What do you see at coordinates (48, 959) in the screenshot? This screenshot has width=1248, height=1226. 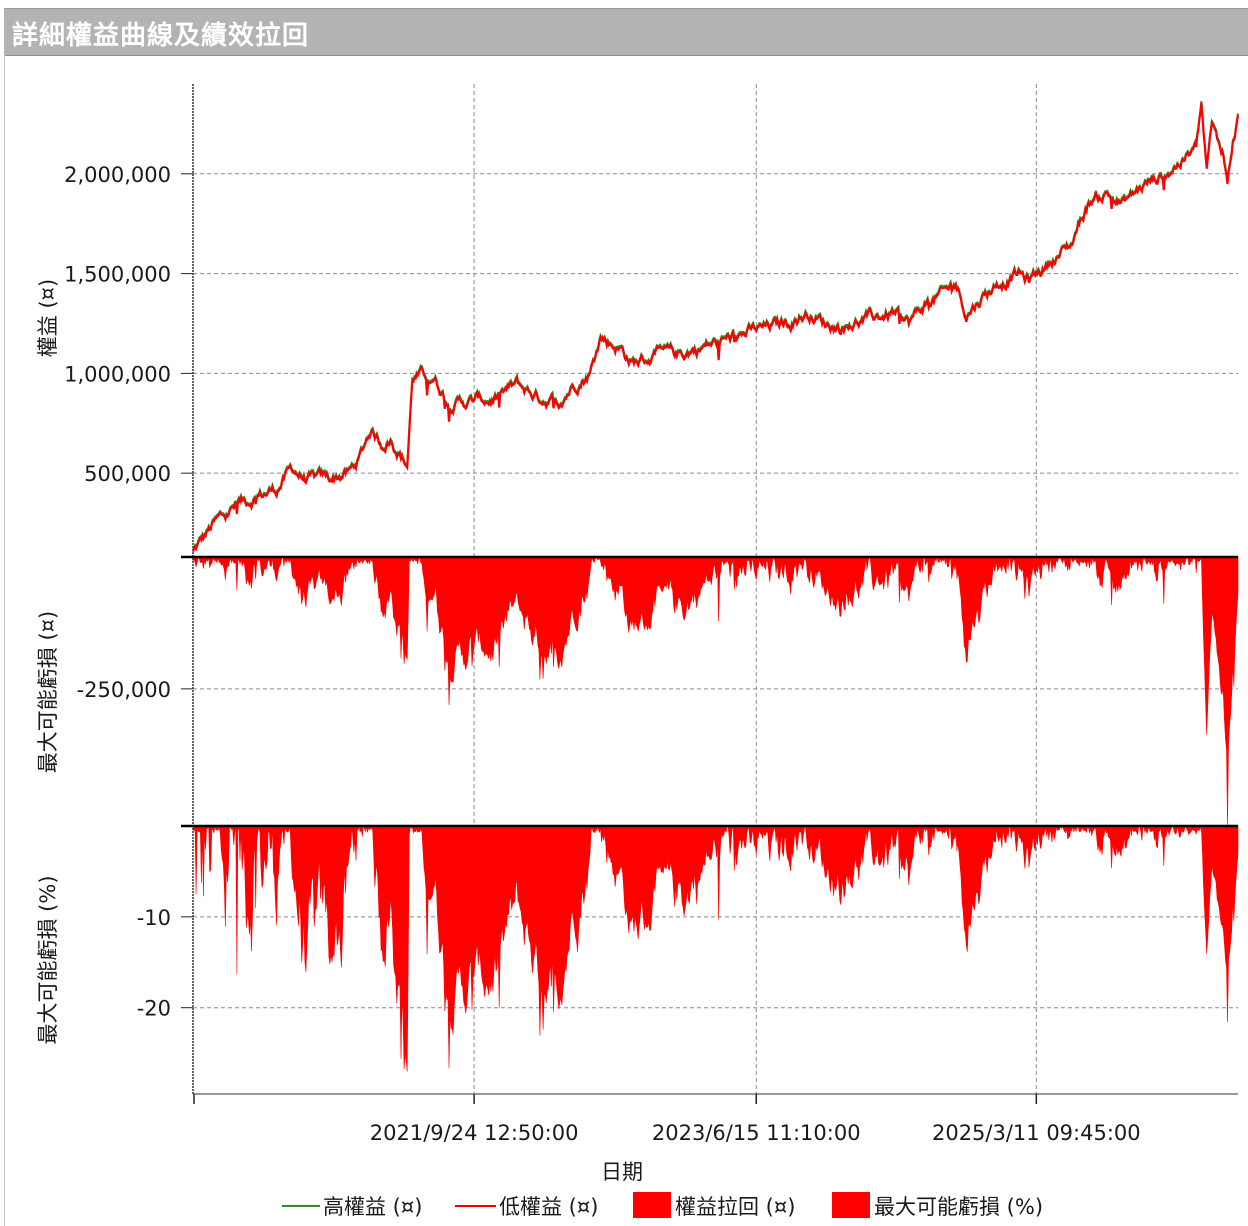 I see `drawdown-percent-axis-title: 最大可能虧損 (%)` at bounding box center [48, 959].